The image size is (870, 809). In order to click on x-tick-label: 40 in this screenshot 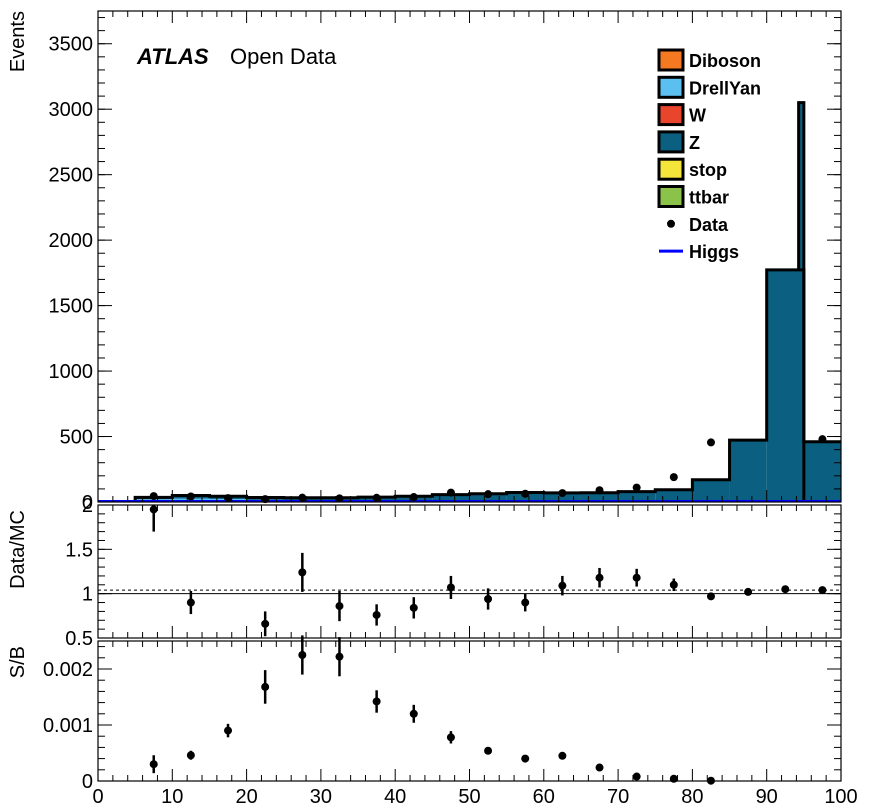, I will do `click(395, 797)`.